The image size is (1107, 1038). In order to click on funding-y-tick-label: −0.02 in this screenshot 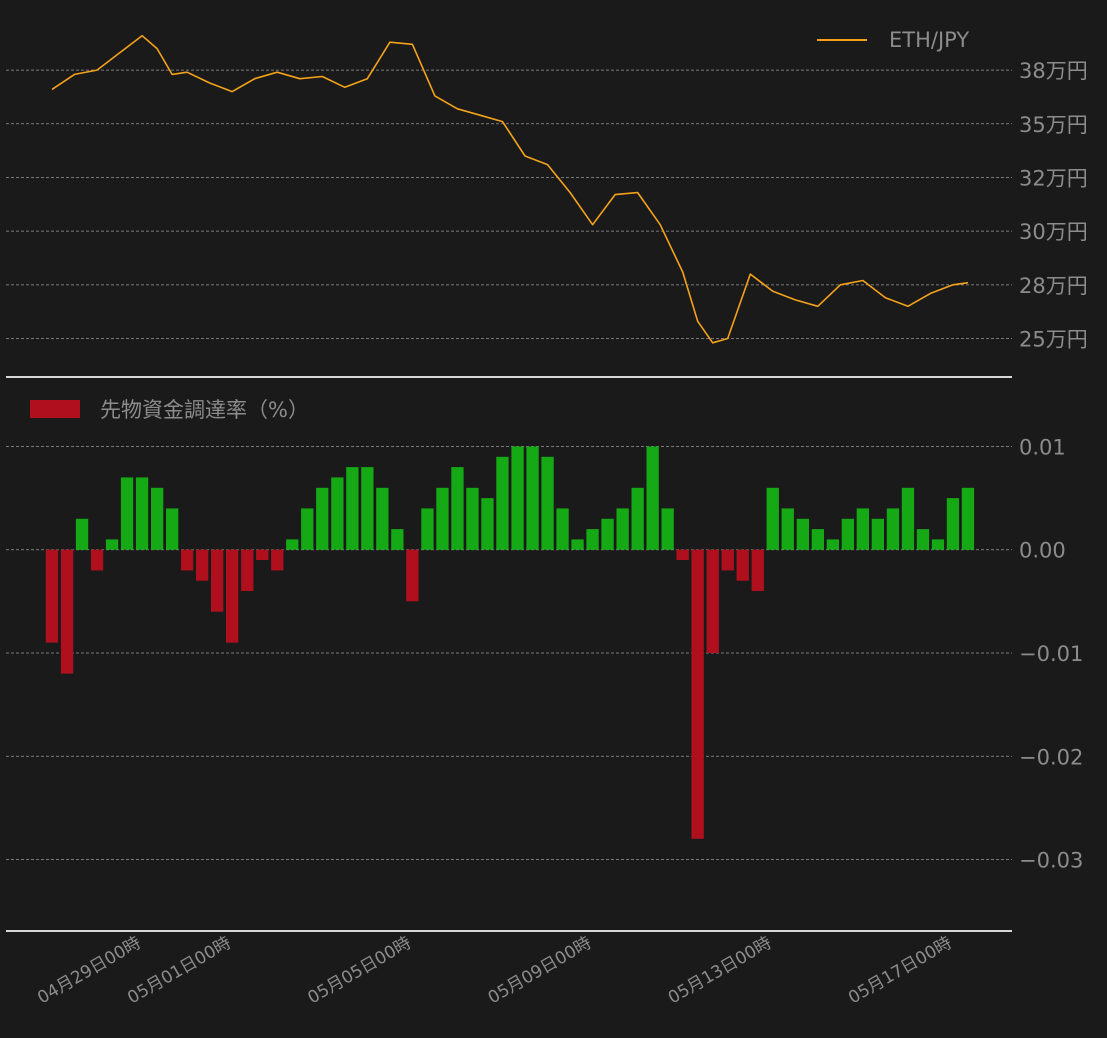, I will do `click(1051, 757)`.